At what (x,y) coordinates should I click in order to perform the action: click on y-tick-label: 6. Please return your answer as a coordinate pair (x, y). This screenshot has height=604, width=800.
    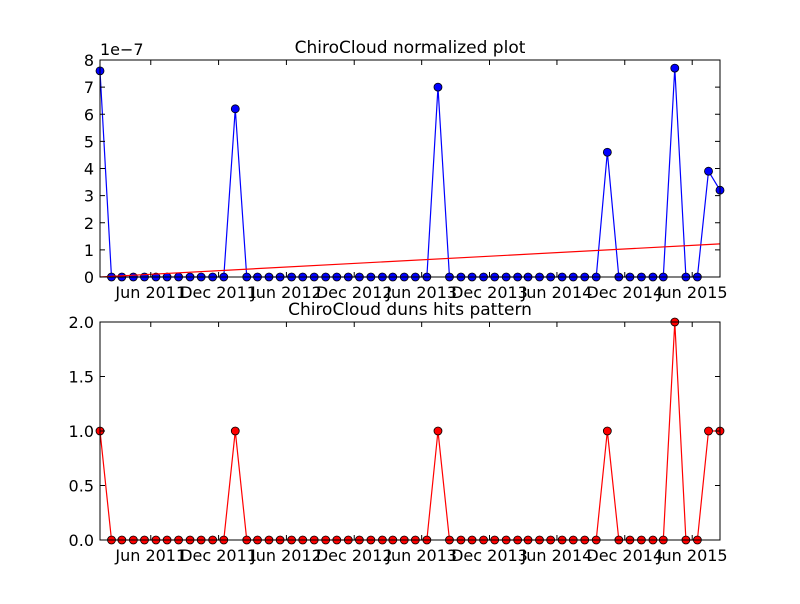
    Looking at the image, I should click on (89, 114).